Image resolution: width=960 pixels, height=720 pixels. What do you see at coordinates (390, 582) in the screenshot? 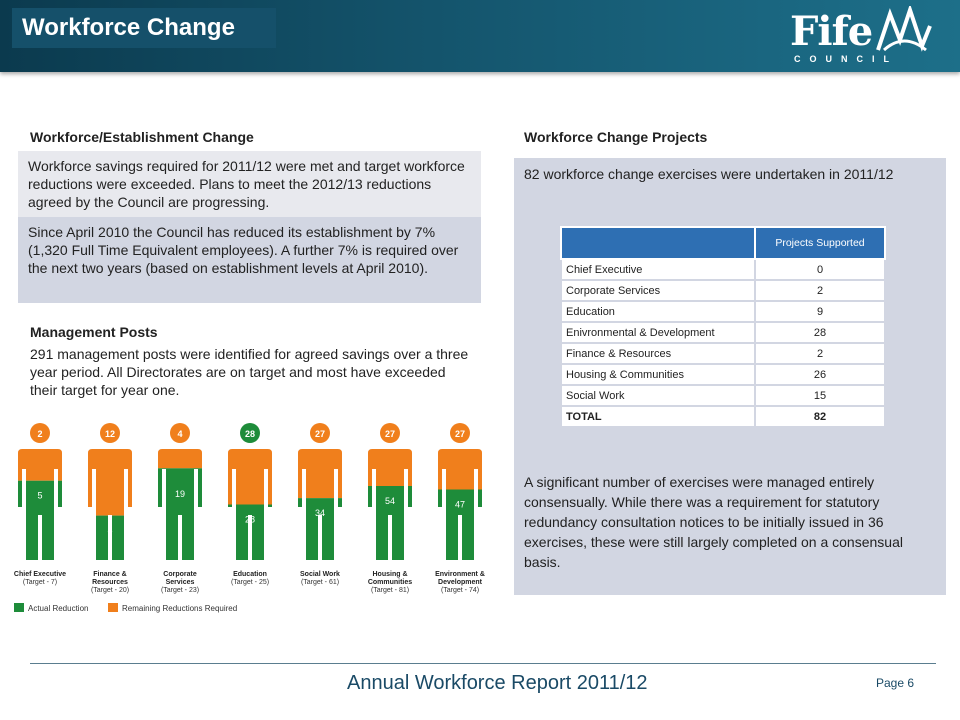
I see `figure-name: Communities` at bounding box center [390, 582].